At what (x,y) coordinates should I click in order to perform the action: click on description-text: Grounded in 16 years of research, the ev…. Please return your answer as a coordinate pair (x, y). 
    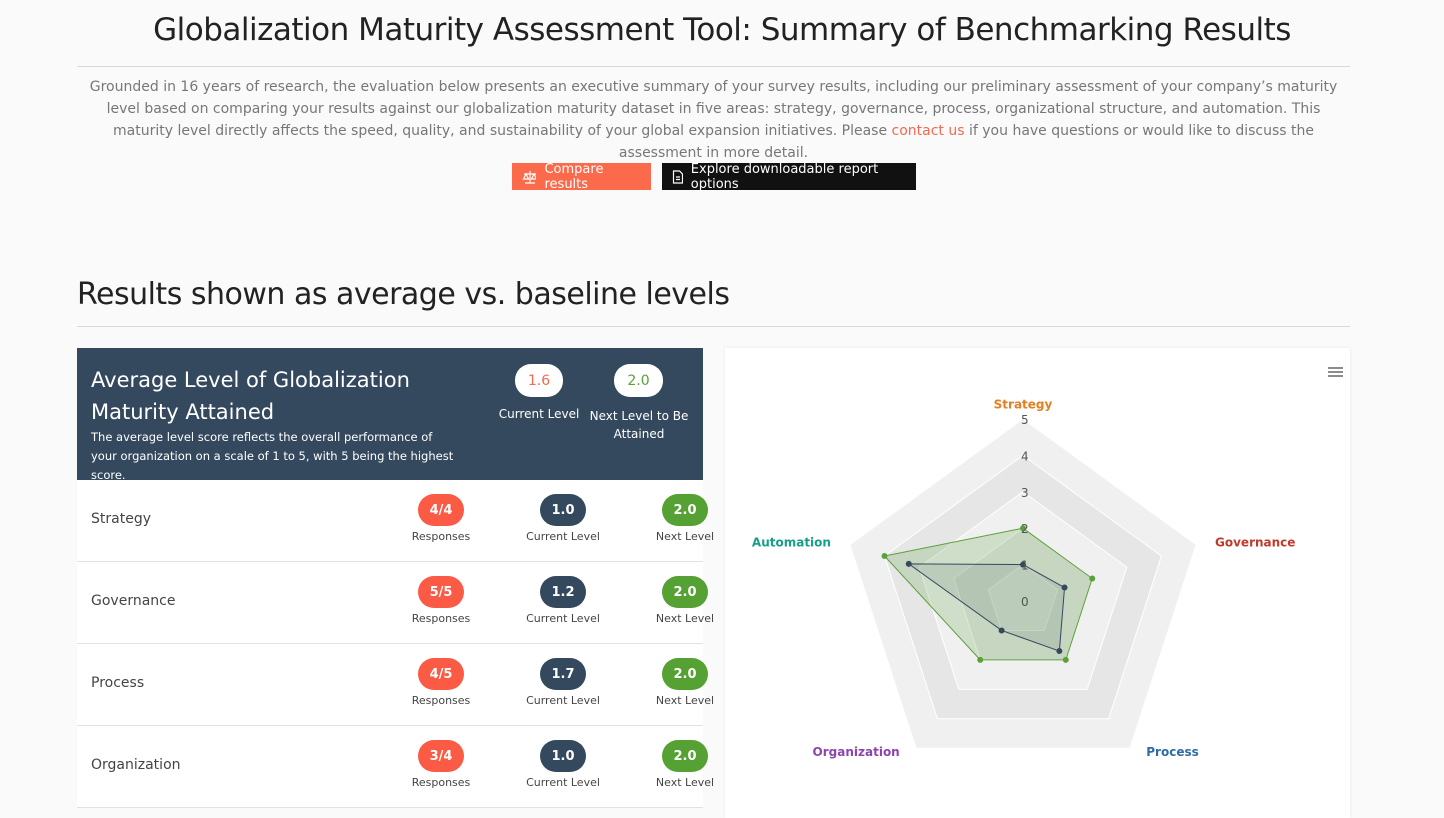
    Looking at the image, I should click on (713, 109).